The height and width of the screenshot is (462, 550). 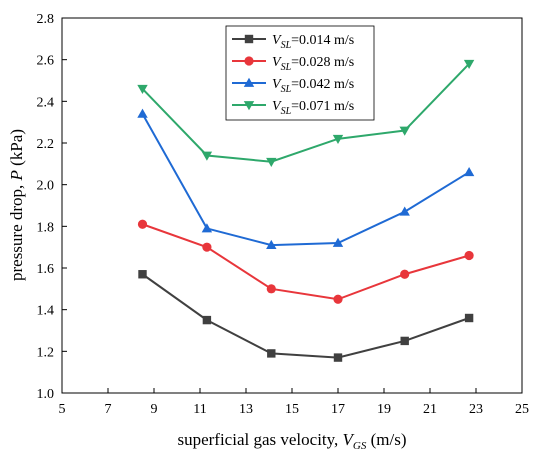 What do you see at coordinates (522, 409) in the screenshot?
I see `x-tick-label: 25` at bounding box center [522, 409].